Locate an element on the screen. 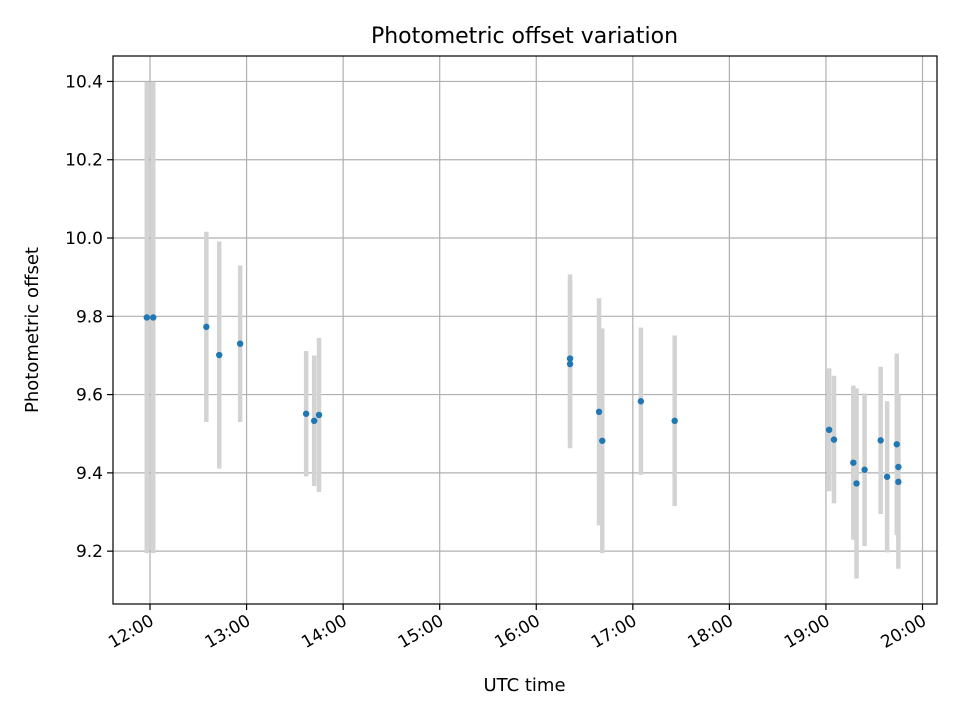 The width and height of the screenshot is (960, 720). y-axis-ticks: 9.2 9.4 9.6 9.8 10.0 10.2 10.4 is located at coordinates (89, 317).